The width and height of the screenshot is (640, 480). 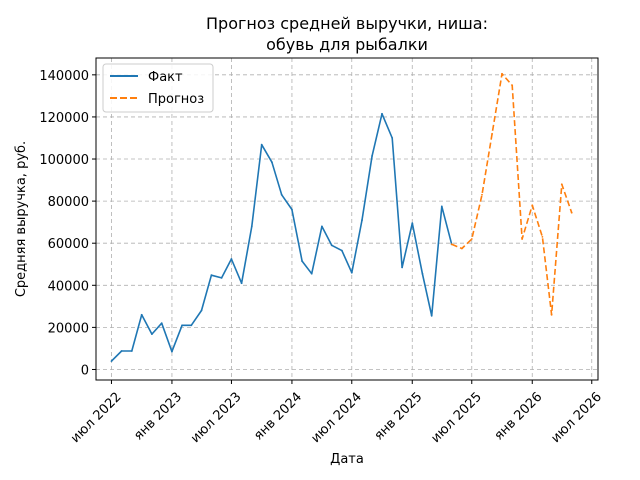 What do you see at coordinates (21, 219) in the screenshot?
I see `y-axis-label: Средняя выручка, руб.` at bounding box center [21, 219].